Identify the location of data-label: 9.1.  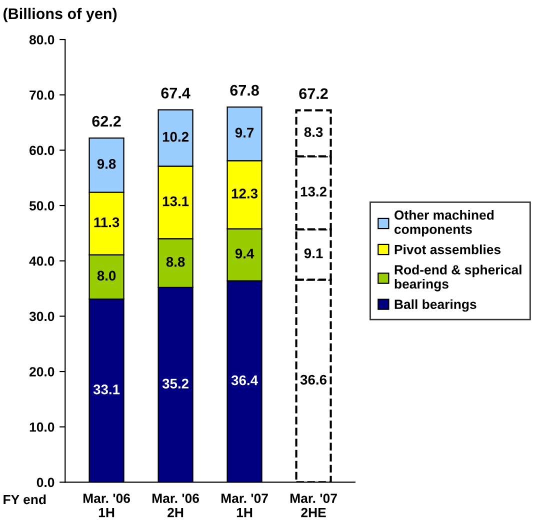
(313, 253).